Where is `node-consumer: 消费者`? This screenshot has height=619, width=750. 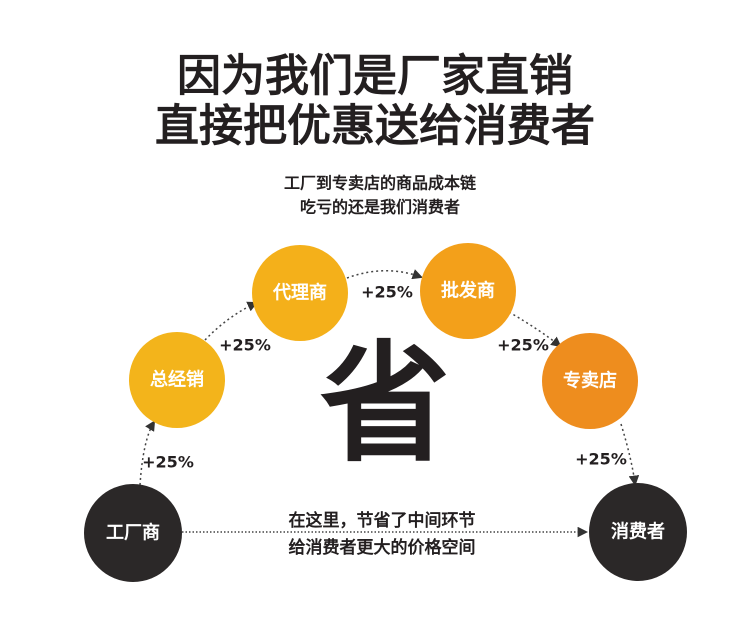 node-consumer: 消费者 is located at coordinates (638, 532).